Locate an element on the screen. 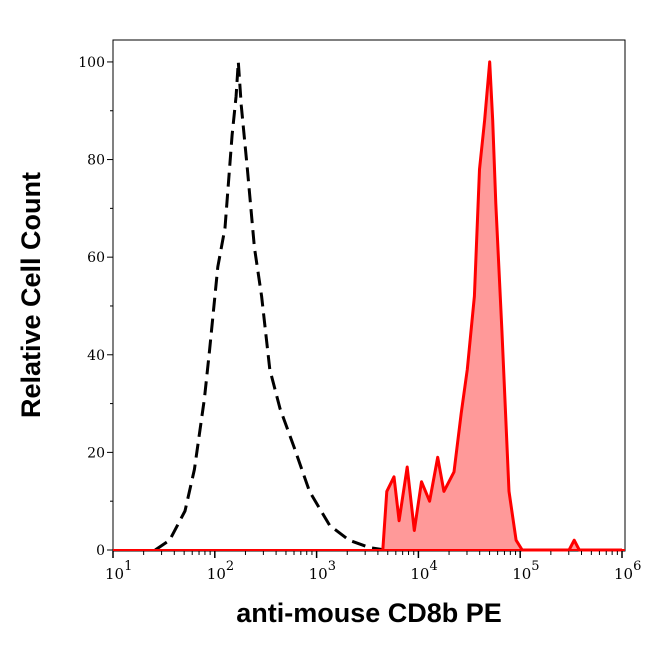 The width and height of the screenshot is (646, 646). y-tick-label: 100 is located at coordinates (91, 63).